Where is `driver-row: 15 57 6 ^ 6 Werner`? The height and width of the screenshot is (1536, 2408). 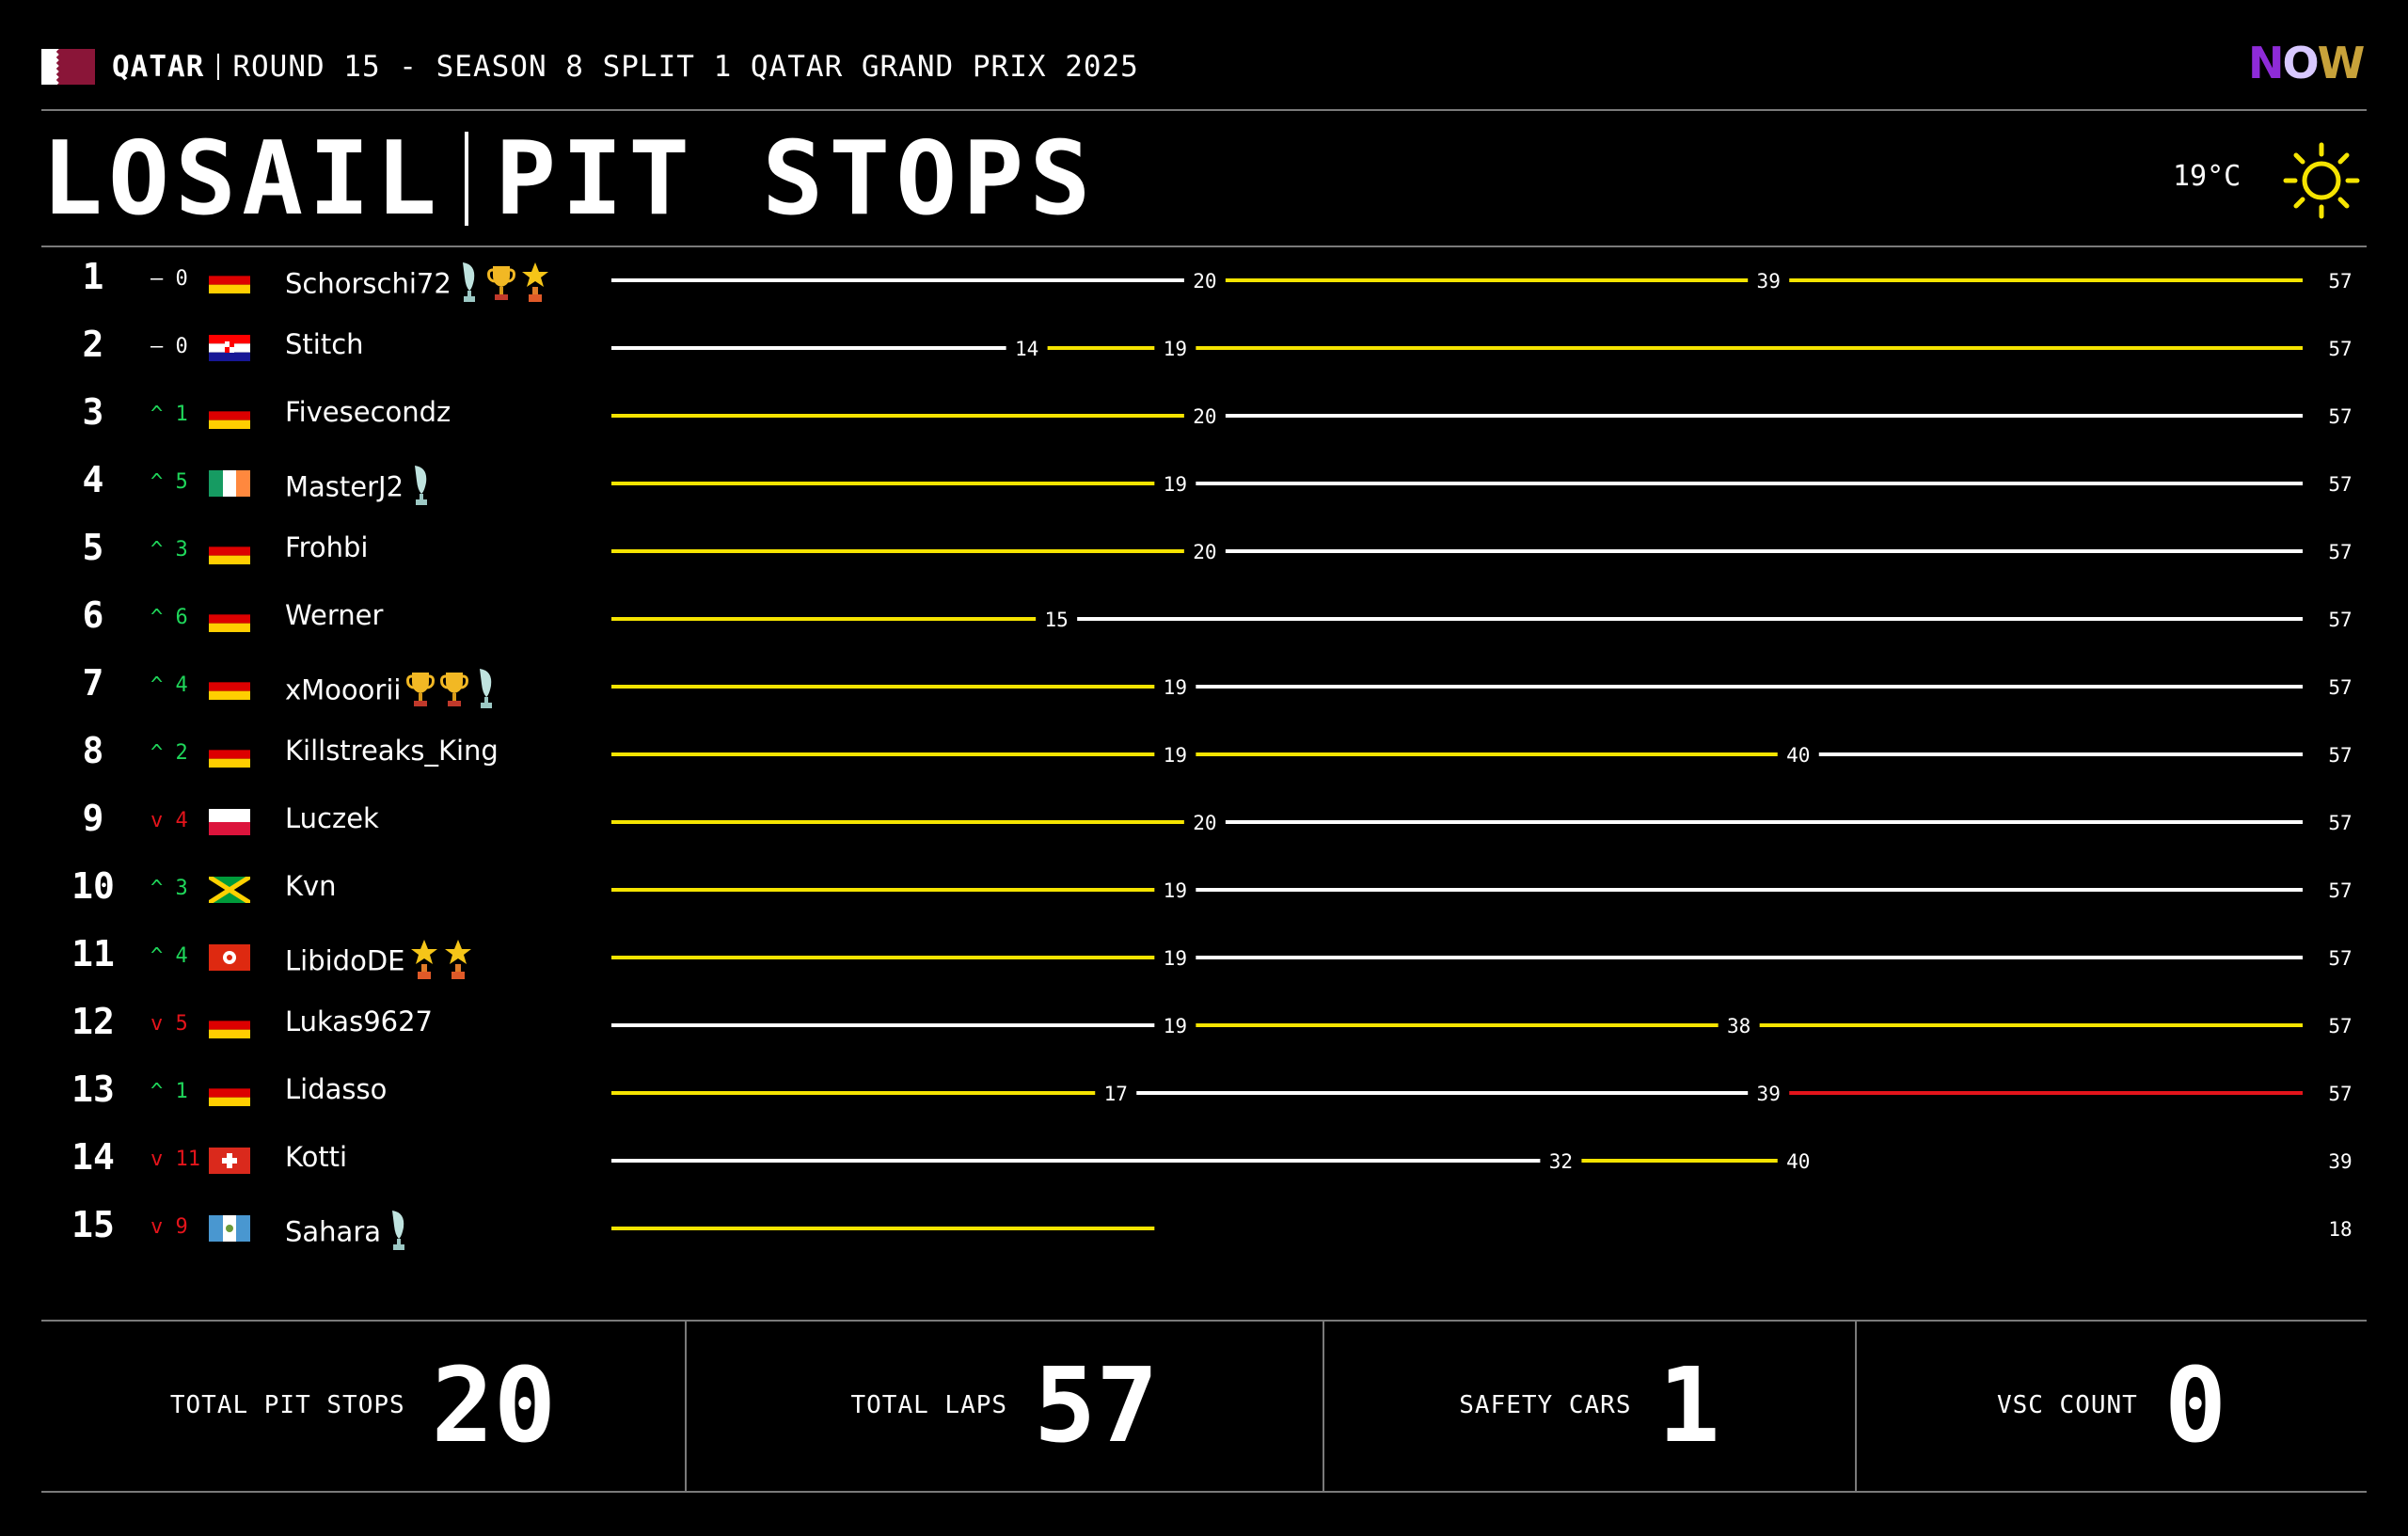 driver-row: 15 57 6 ^ 6 Werner is located at coordinates (1204, 619).